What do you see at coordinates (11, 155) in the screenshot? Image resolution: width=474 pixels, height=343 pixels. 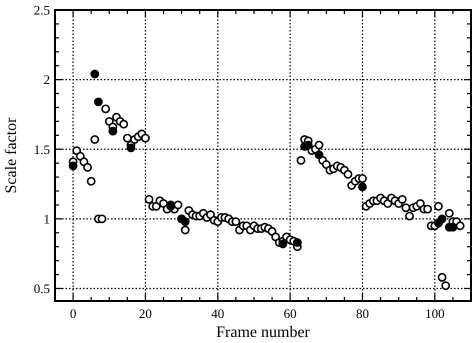 I see `y-axis-title: Scale factor` at bounding box center [11, 155].